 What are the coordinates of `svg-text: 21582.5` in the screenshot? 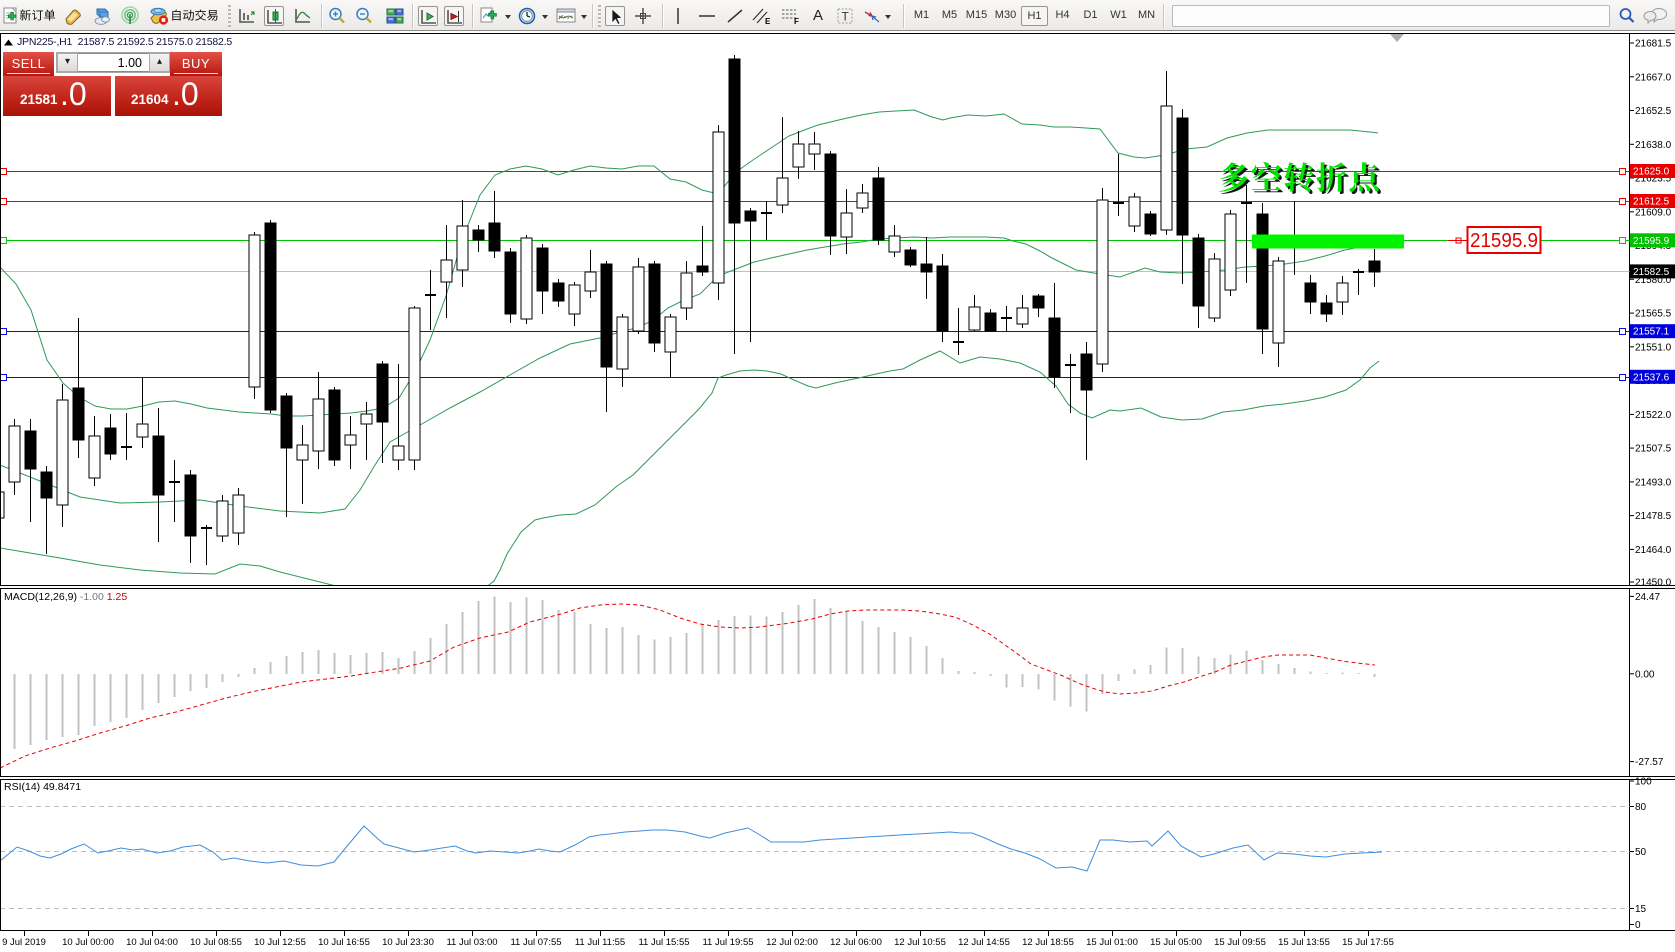 It's located at (1651, 272).